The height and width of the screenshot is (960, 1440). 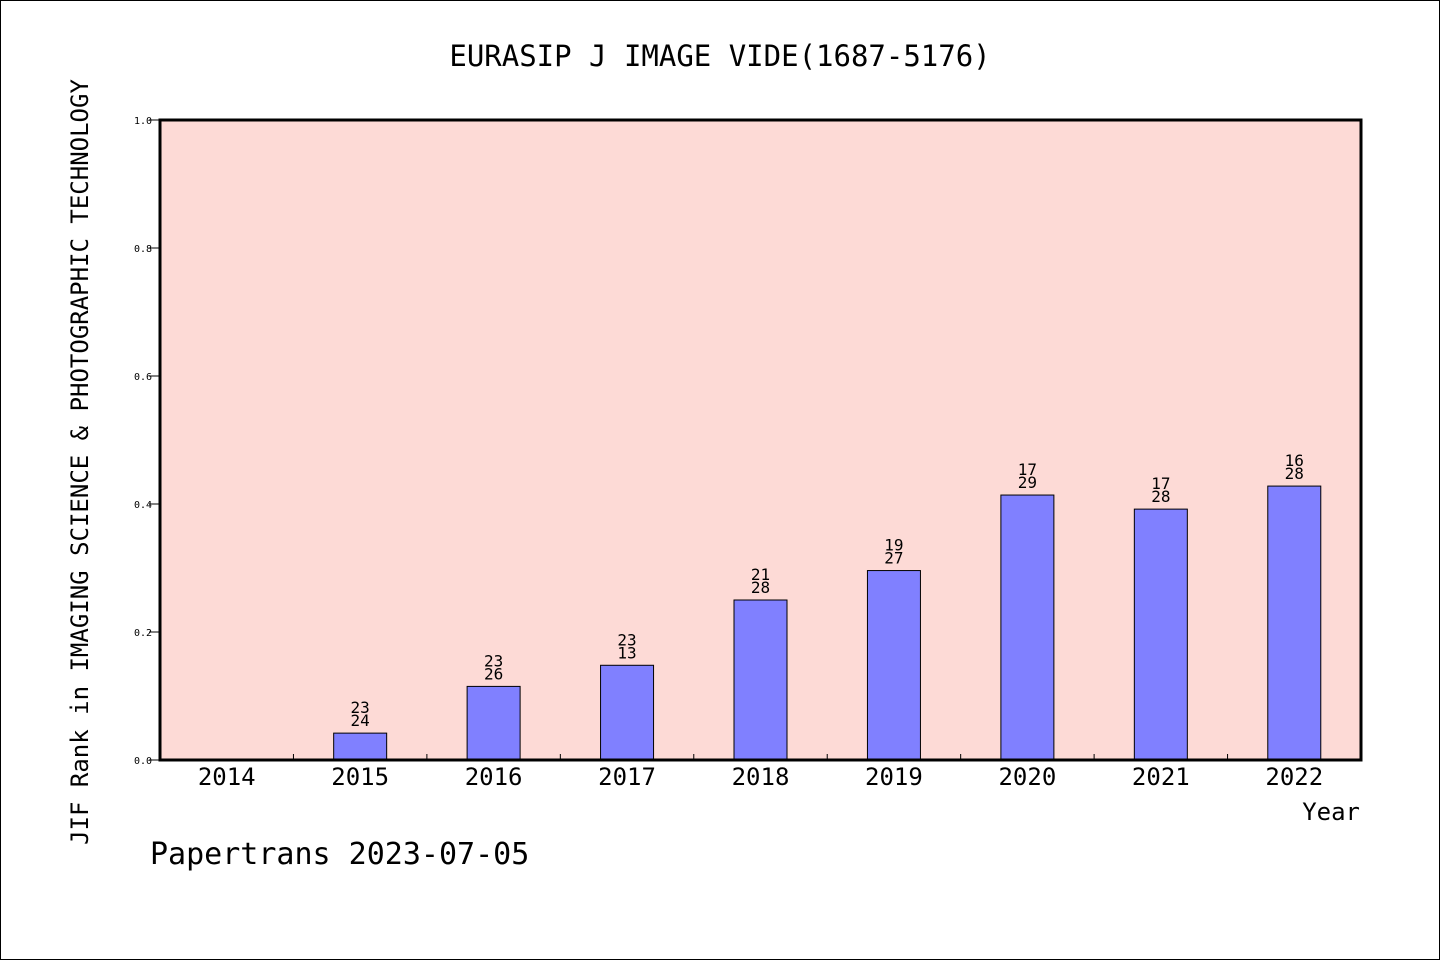 What do you see at coordinates (1027, 482) in the screenshot?
I see `bar-label-bottom: 29` at bounding box center [1027, 482].